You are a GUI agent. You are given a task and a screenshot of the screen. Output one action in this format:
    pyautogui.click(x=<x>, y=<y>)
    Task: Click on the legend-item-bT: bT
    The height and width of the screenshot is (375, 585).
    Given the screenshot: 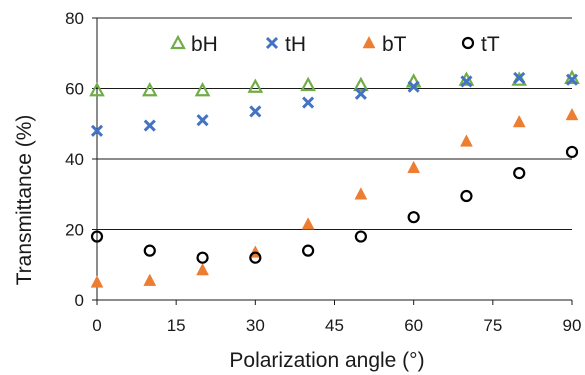 What is the action you would take?
    pyautogui.click(x=384, y=44)
    